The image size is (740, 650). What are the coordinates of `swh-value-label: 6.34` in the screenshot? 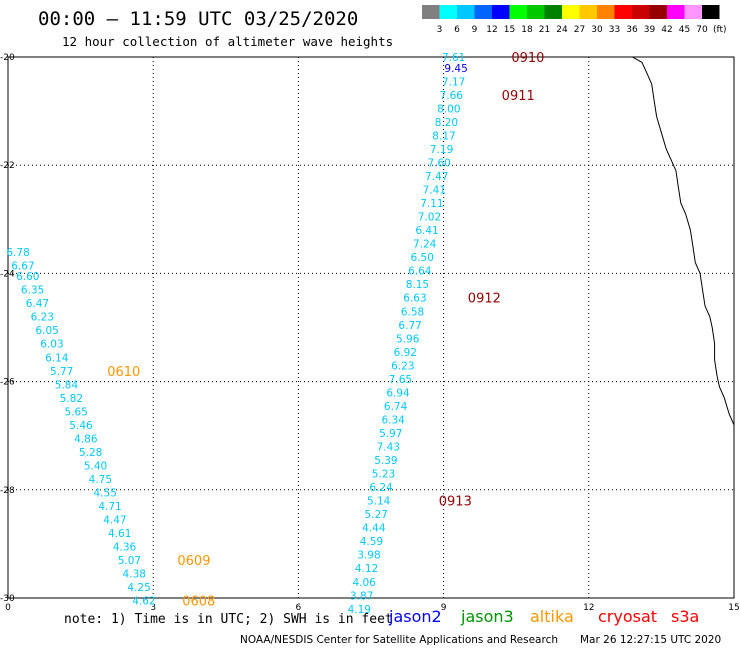 It's located at (393, 420).